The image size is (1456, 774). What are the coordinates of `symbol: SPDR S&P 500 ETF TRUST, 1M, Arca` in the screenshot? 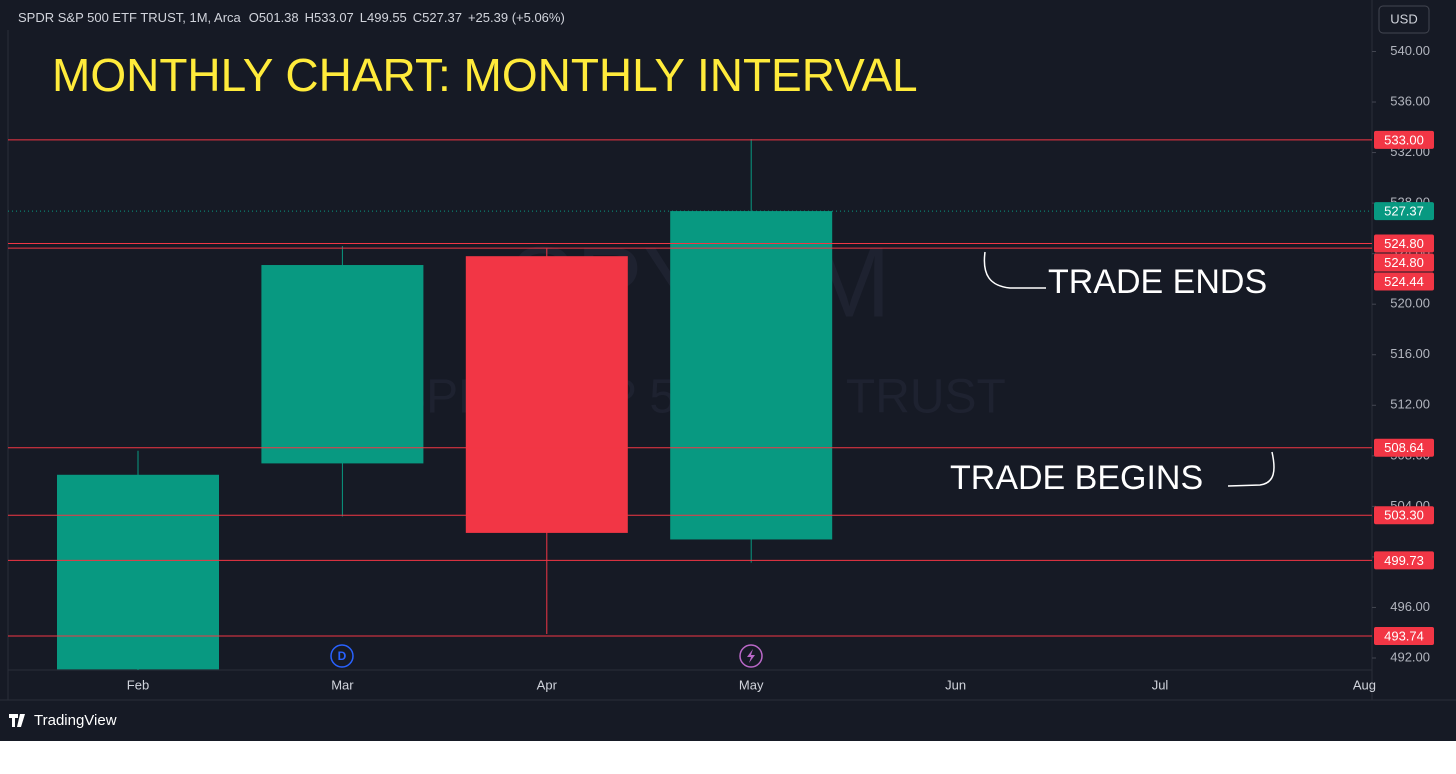 It's located at (130, 17).